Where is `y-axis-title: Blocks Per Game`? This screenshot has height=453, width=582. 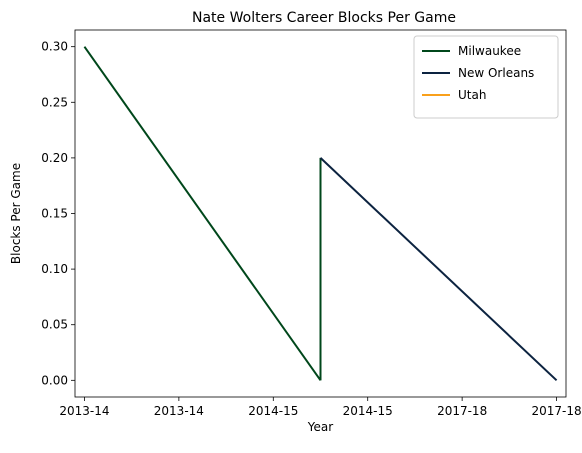
y-axis-title: Blocks Per Game is located at coordinates (16, 213).